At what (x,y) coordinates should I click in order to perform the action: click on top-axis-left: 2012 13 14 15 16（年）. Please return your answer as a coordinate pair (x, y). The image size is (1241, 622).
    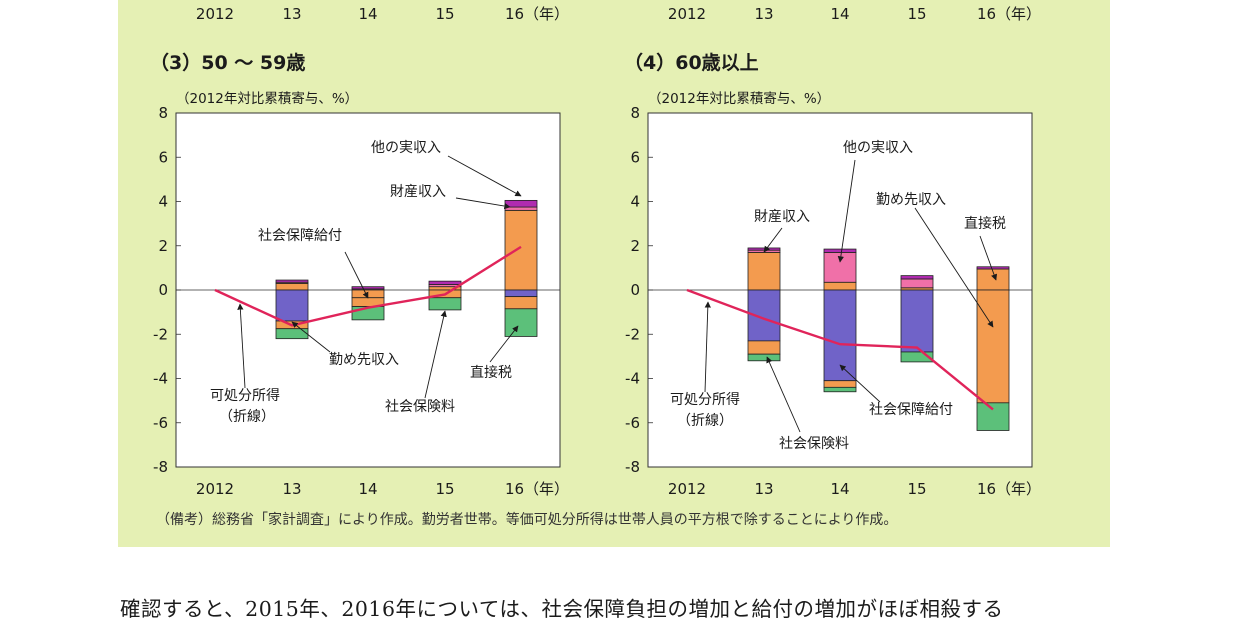
    Looking at the image, I should click on (382, 14).